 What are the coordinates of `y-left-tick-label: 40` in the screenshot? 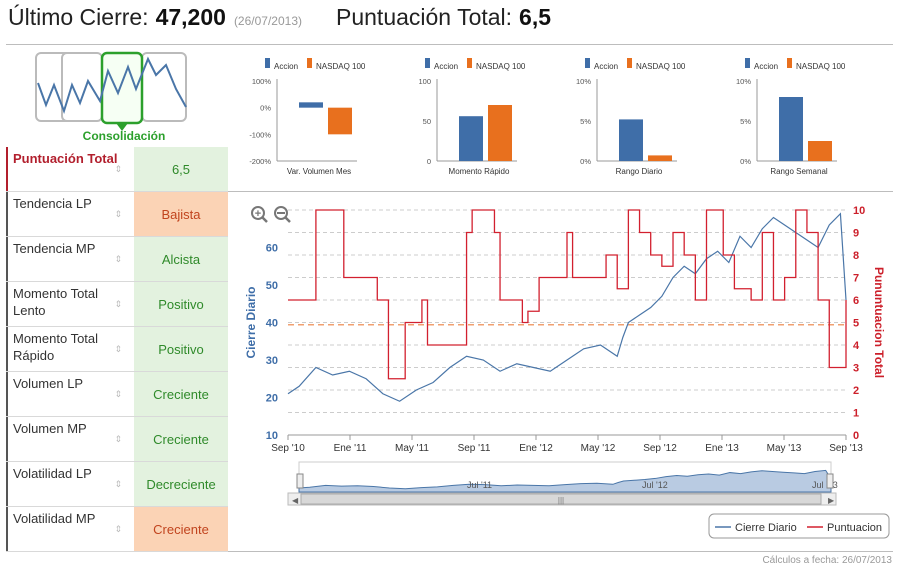 It's located at (272, 324).